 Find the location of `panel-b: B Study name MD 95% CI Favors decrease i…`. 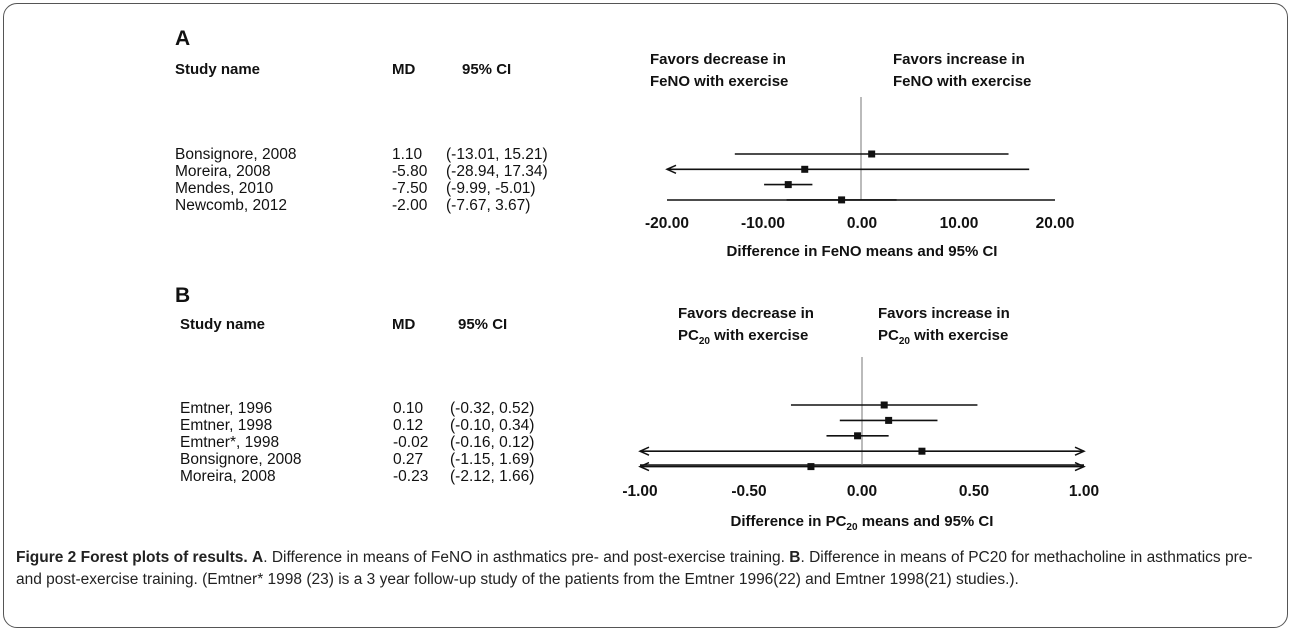

panel-b: B Study name MD 95% CI Favors decrease i… is located at coordinates (592, 315).